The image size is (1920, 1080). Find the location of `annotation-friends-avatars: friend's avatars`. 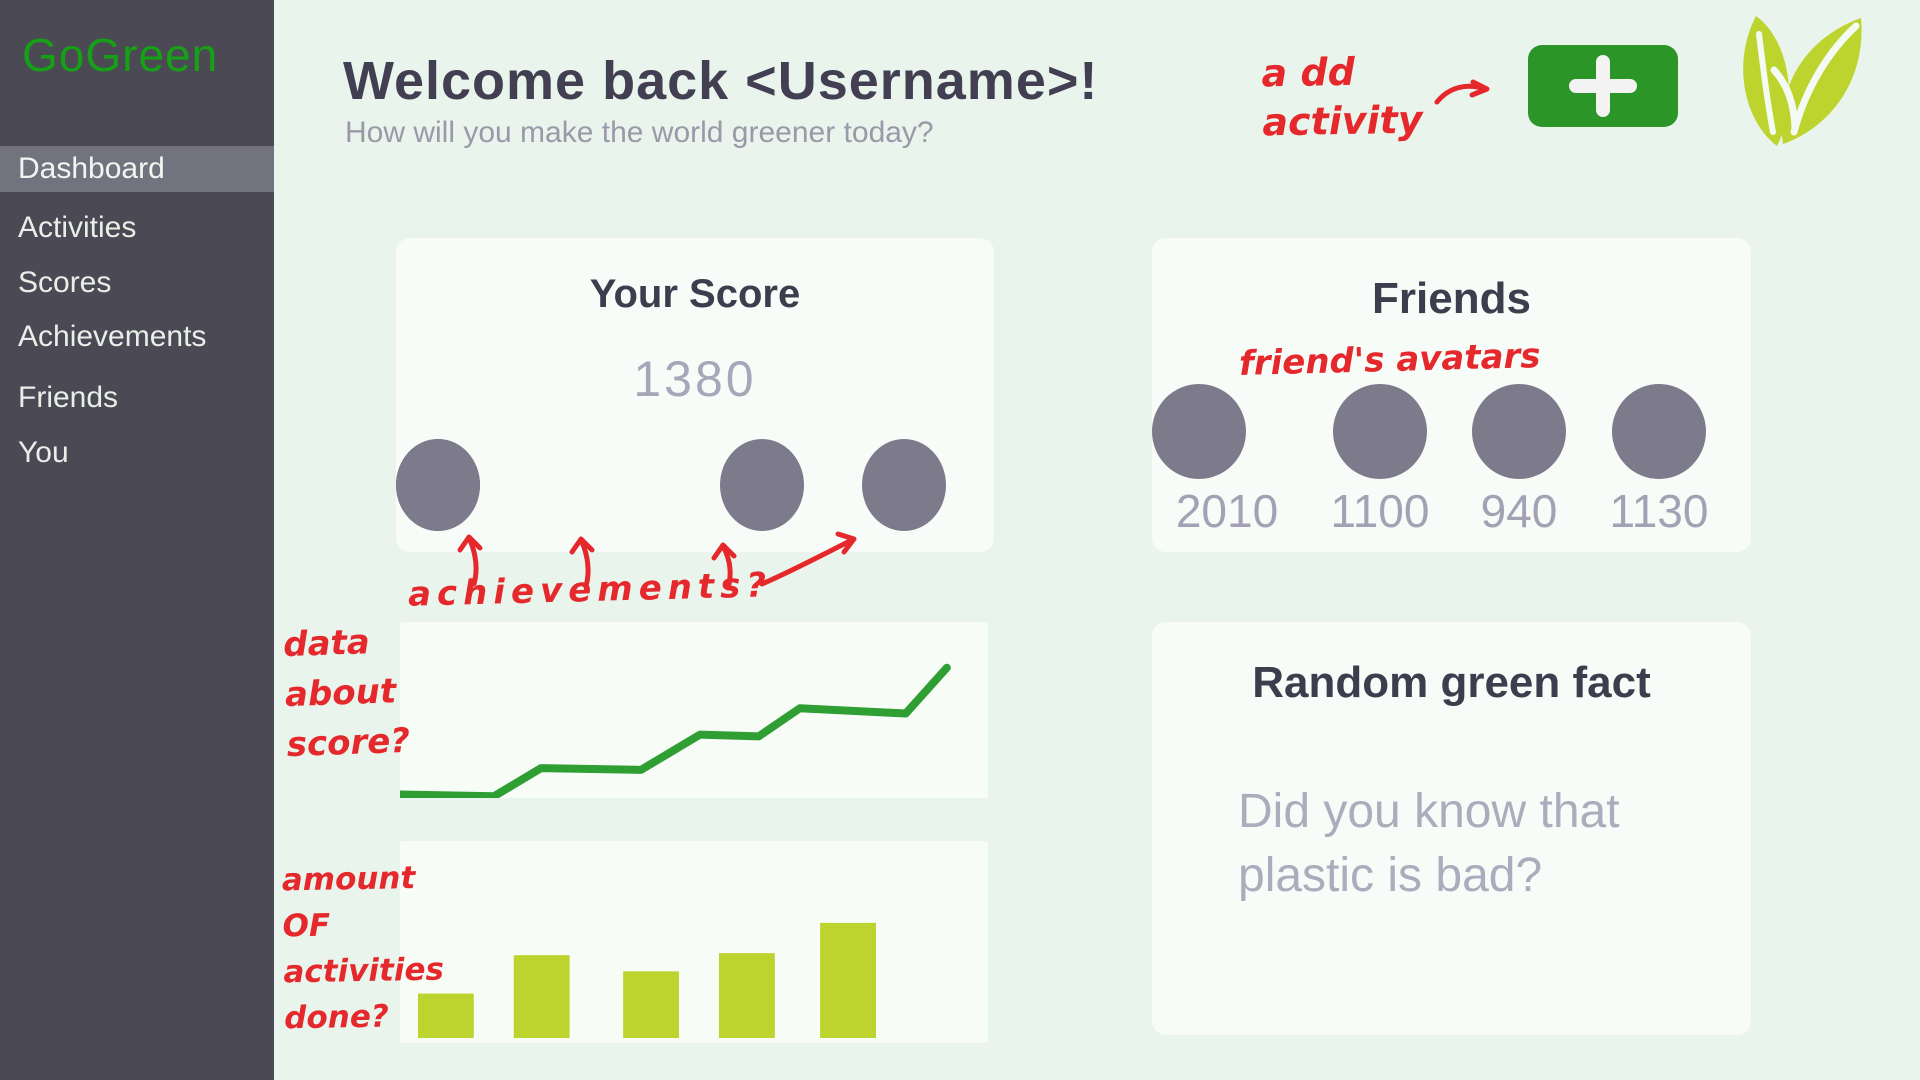

annotation-friends-avatars: friend's avatars is located at coordinates (1390, 360).